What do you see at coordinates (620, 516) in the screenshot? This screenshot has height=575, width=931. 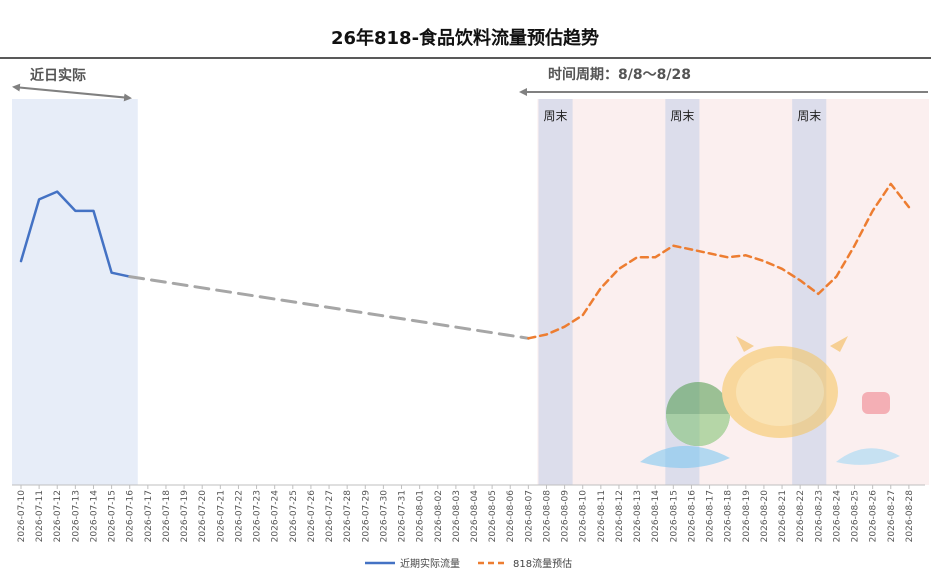 I see `x-tick-label: 2026-08-12` at bounding box center [620, 516].